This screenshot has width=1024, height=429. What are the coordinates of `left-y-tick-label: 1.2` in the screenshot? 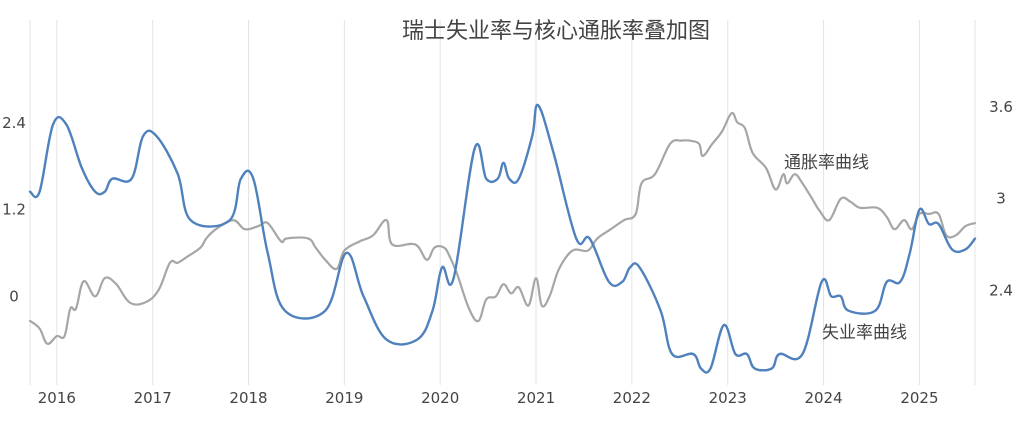 It's located at (14, 210).